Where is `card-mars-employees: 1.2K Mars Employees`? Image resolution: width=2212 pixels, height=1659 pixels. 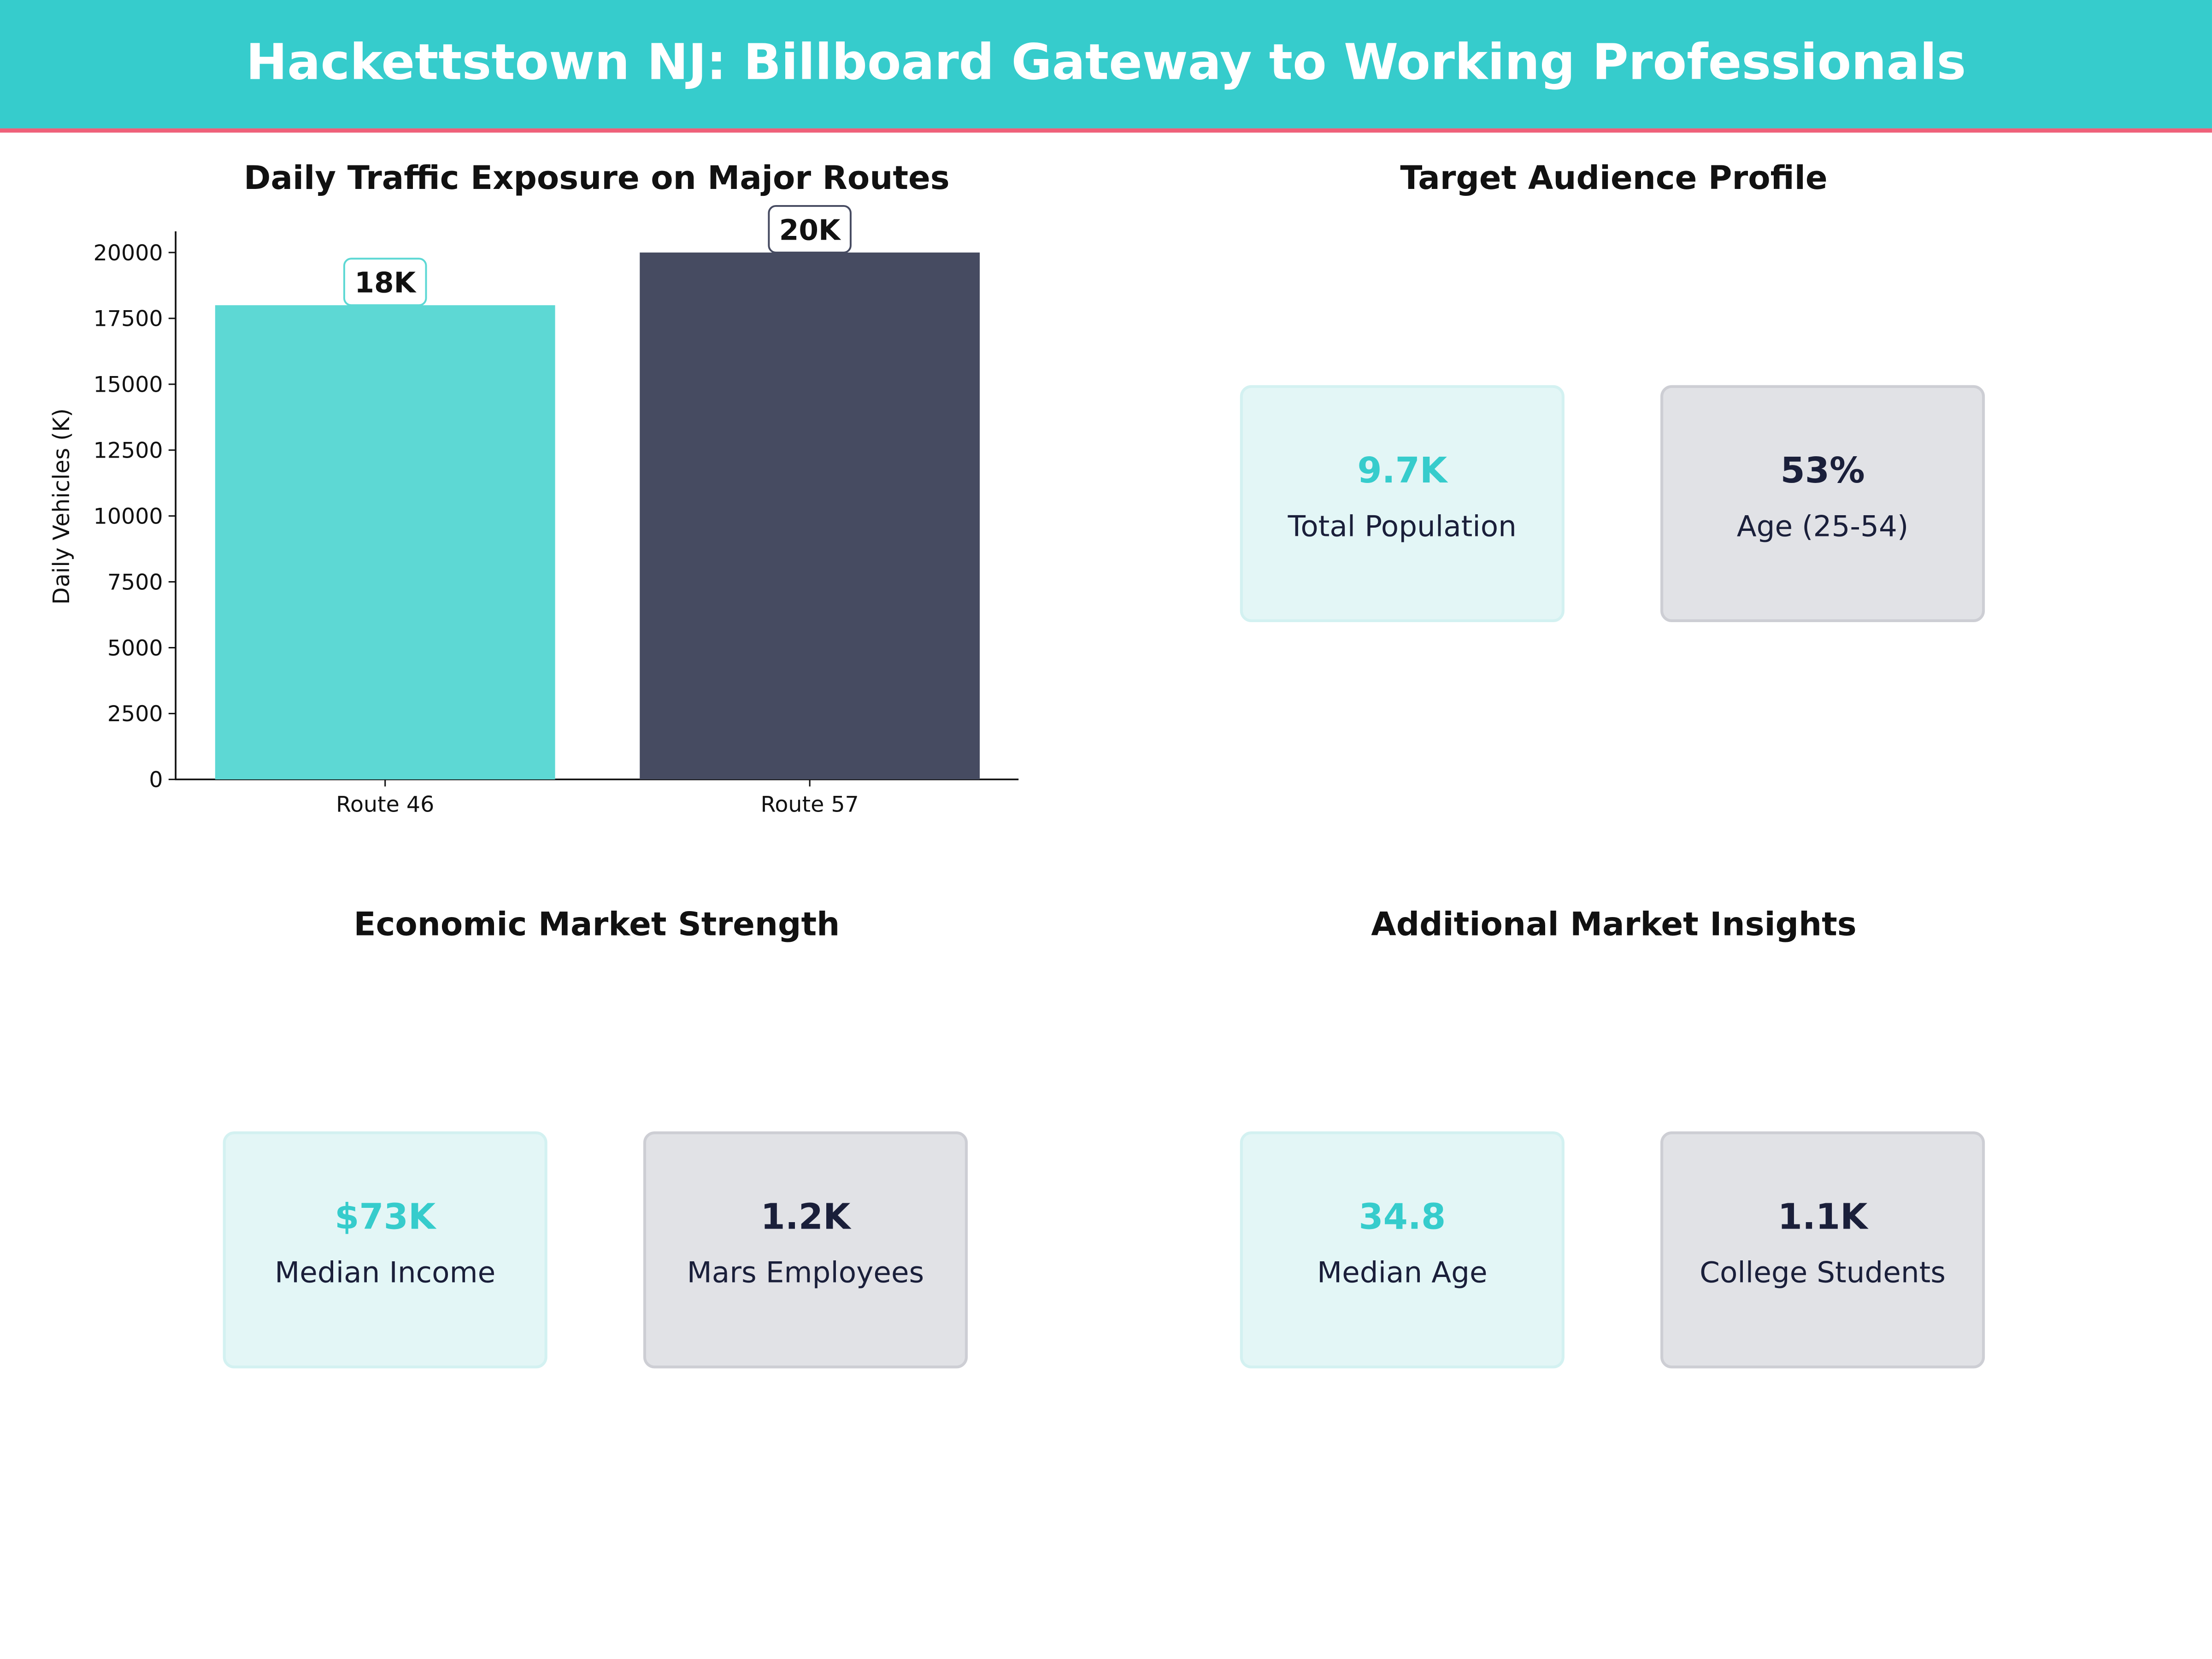
card-mars-employees: 1.2K Mars Employees is located at coordinates (805, 1250).